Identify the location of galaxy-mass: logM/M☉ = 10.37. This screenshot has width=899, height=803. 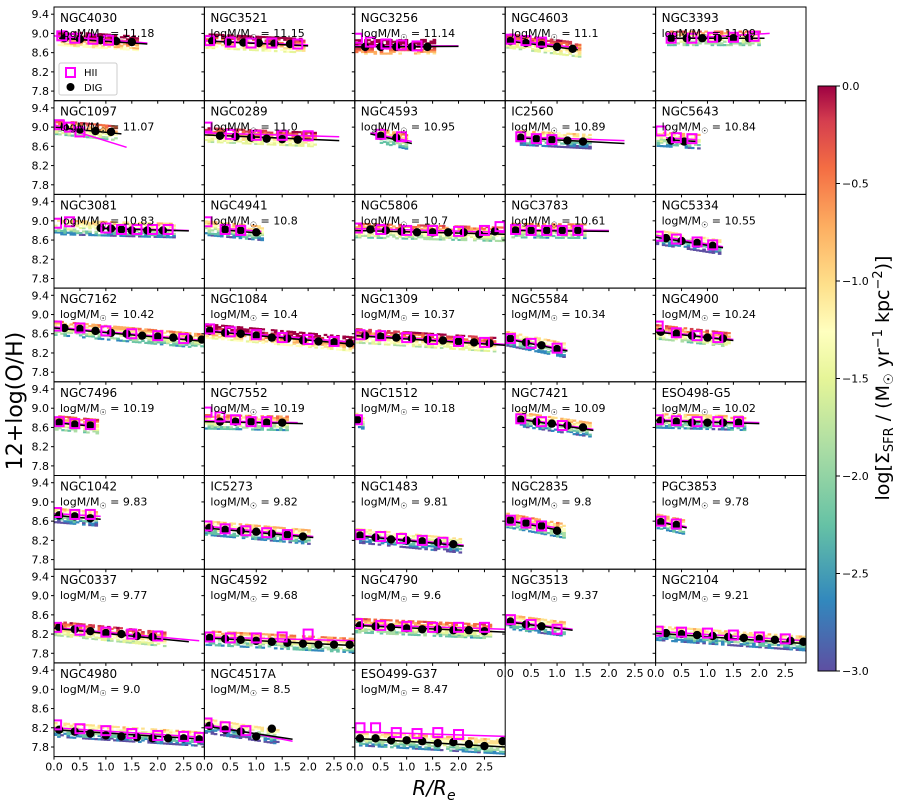
(408, 315).